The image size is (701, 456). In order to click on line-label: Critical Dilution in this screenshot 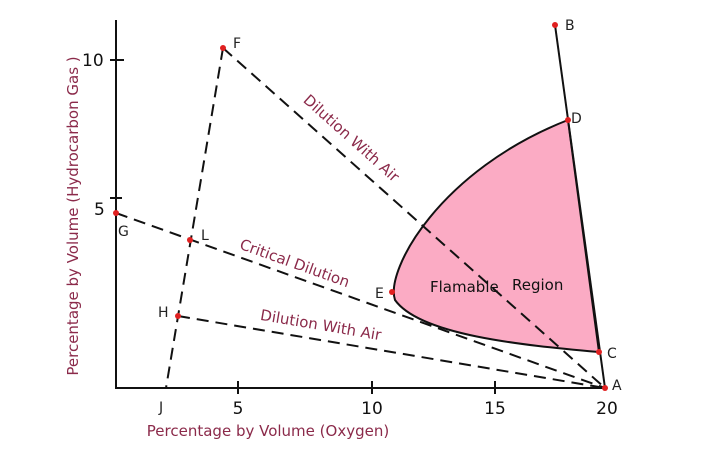, I will do `click(294, 263)`.